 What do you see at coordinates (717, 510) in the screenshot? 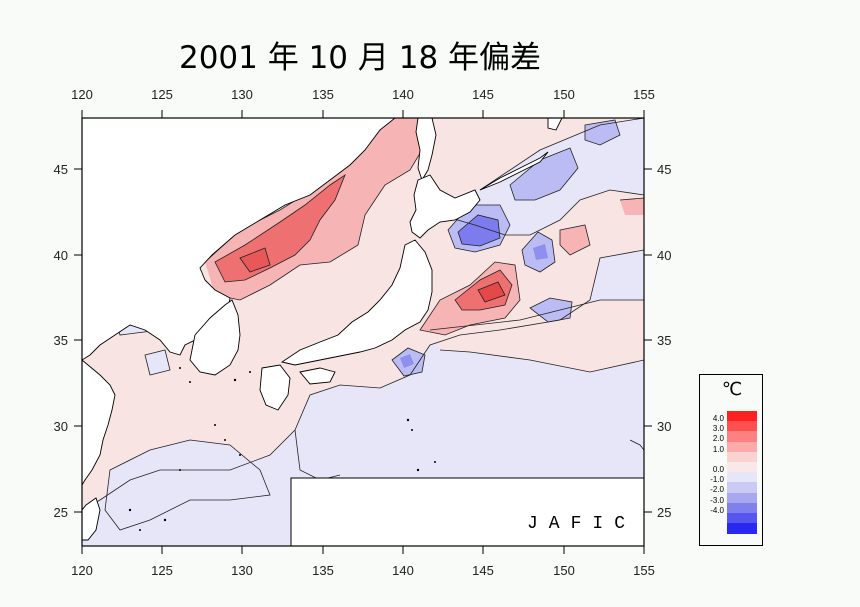
I see `legend-label: -4.0` at bounding box center [717, 510].